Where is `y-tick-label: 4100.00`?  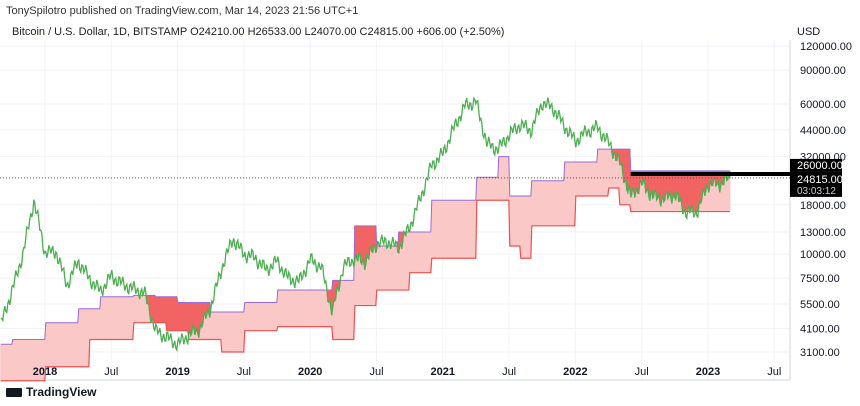
y-tick-label: 4100.00 is located at coordinates (820, 330).